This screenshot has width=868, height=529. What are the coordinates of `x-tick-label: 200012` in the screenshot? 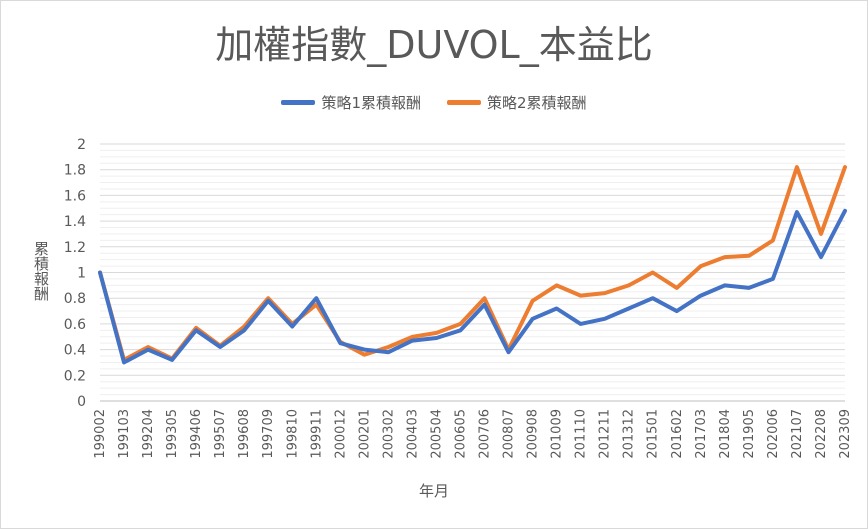 It's located at (340, 434).